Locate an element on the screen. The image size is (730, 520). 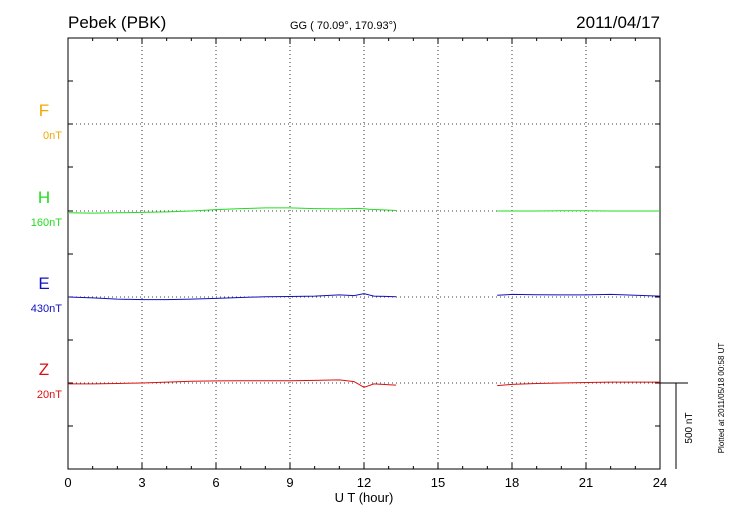
component-name-e: E is located at coordinates (43, 283).